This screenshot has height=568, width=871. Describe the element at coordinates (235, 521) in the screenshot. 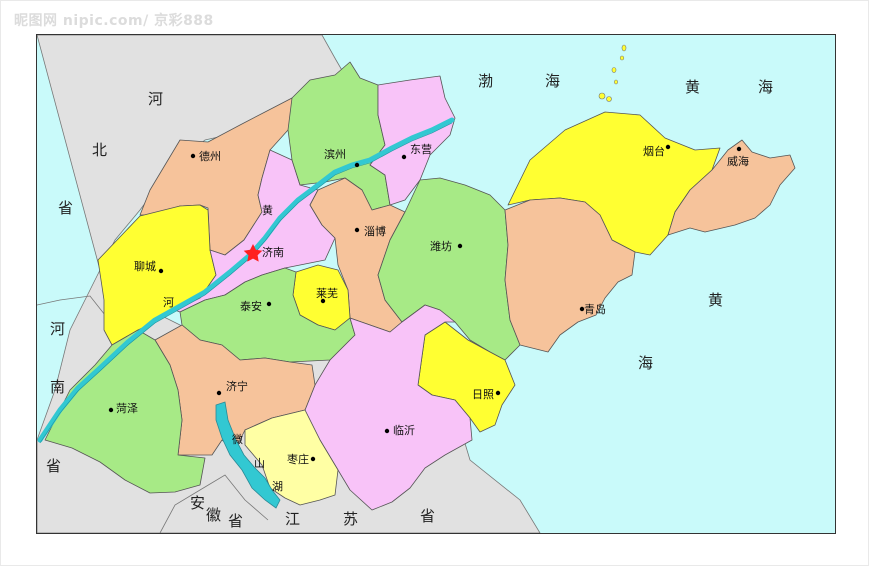

I see `label-anhui-3: 省` at that location.